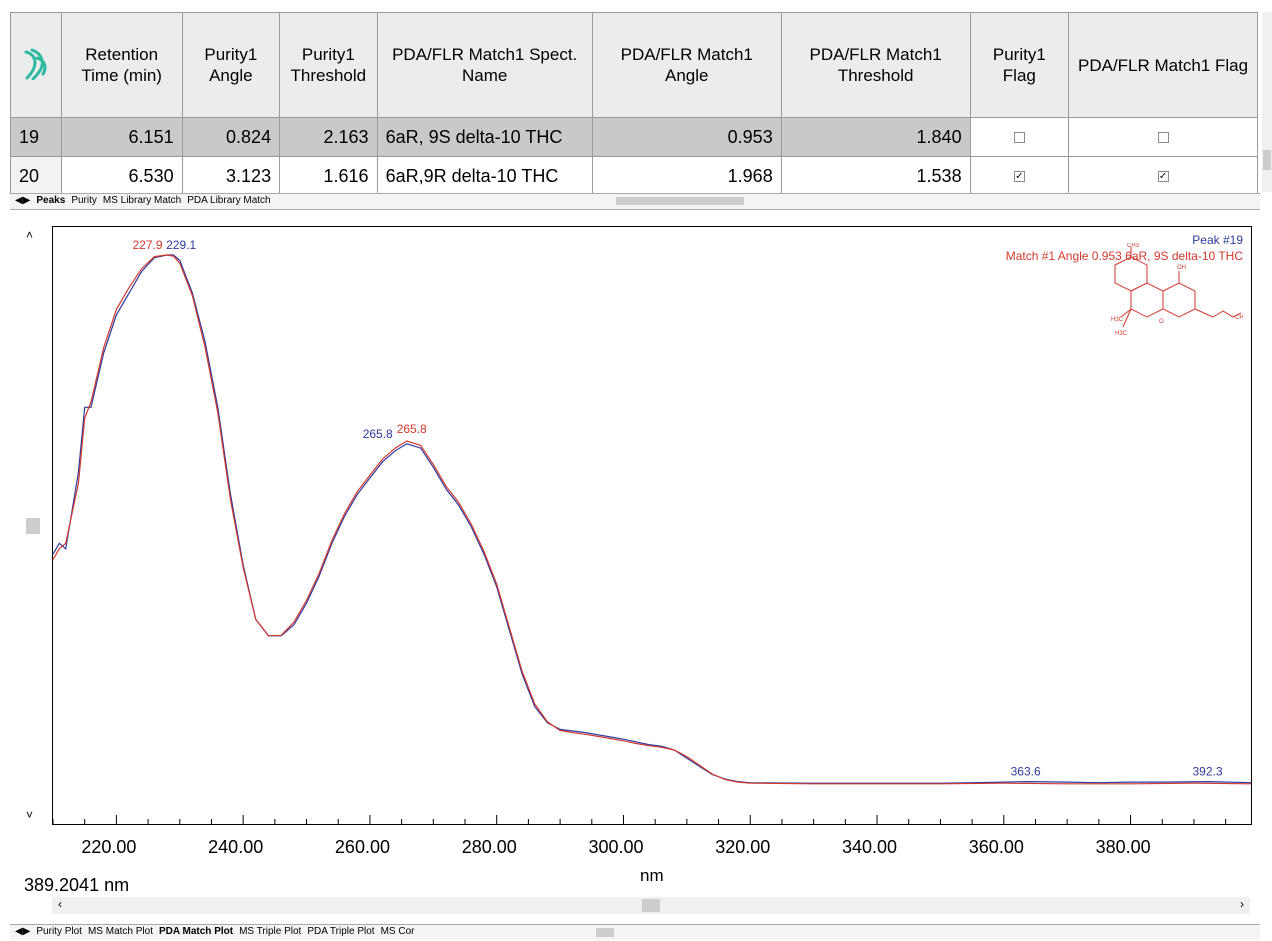  Describe the element at coordinates (148, 245) in the screenshot. I see `peak-label: 227.9` at that location.